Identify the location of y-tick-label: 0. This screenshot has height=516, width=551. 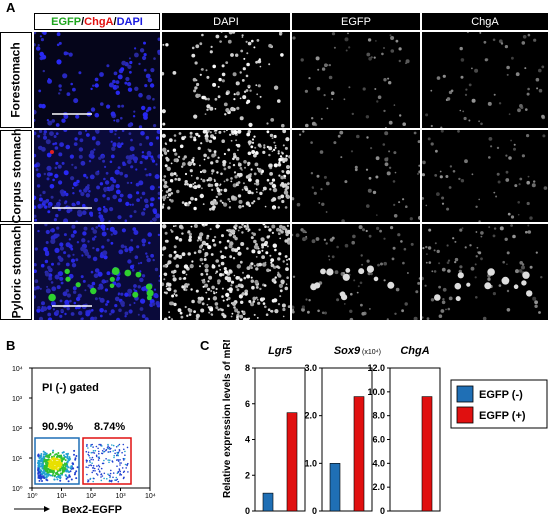
(247, 511).